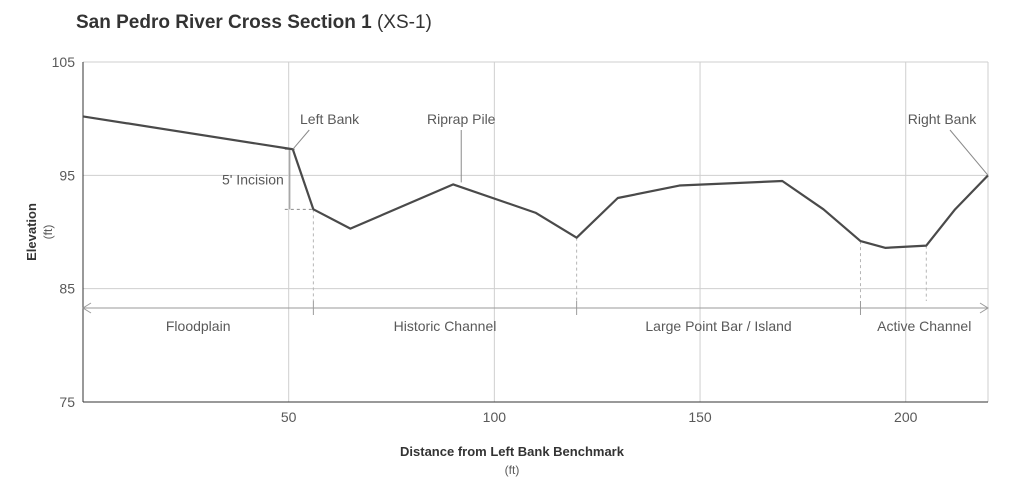 This screenshot has width=1024, height=484. I want to click on right-bank-leader, so click(969, 152).